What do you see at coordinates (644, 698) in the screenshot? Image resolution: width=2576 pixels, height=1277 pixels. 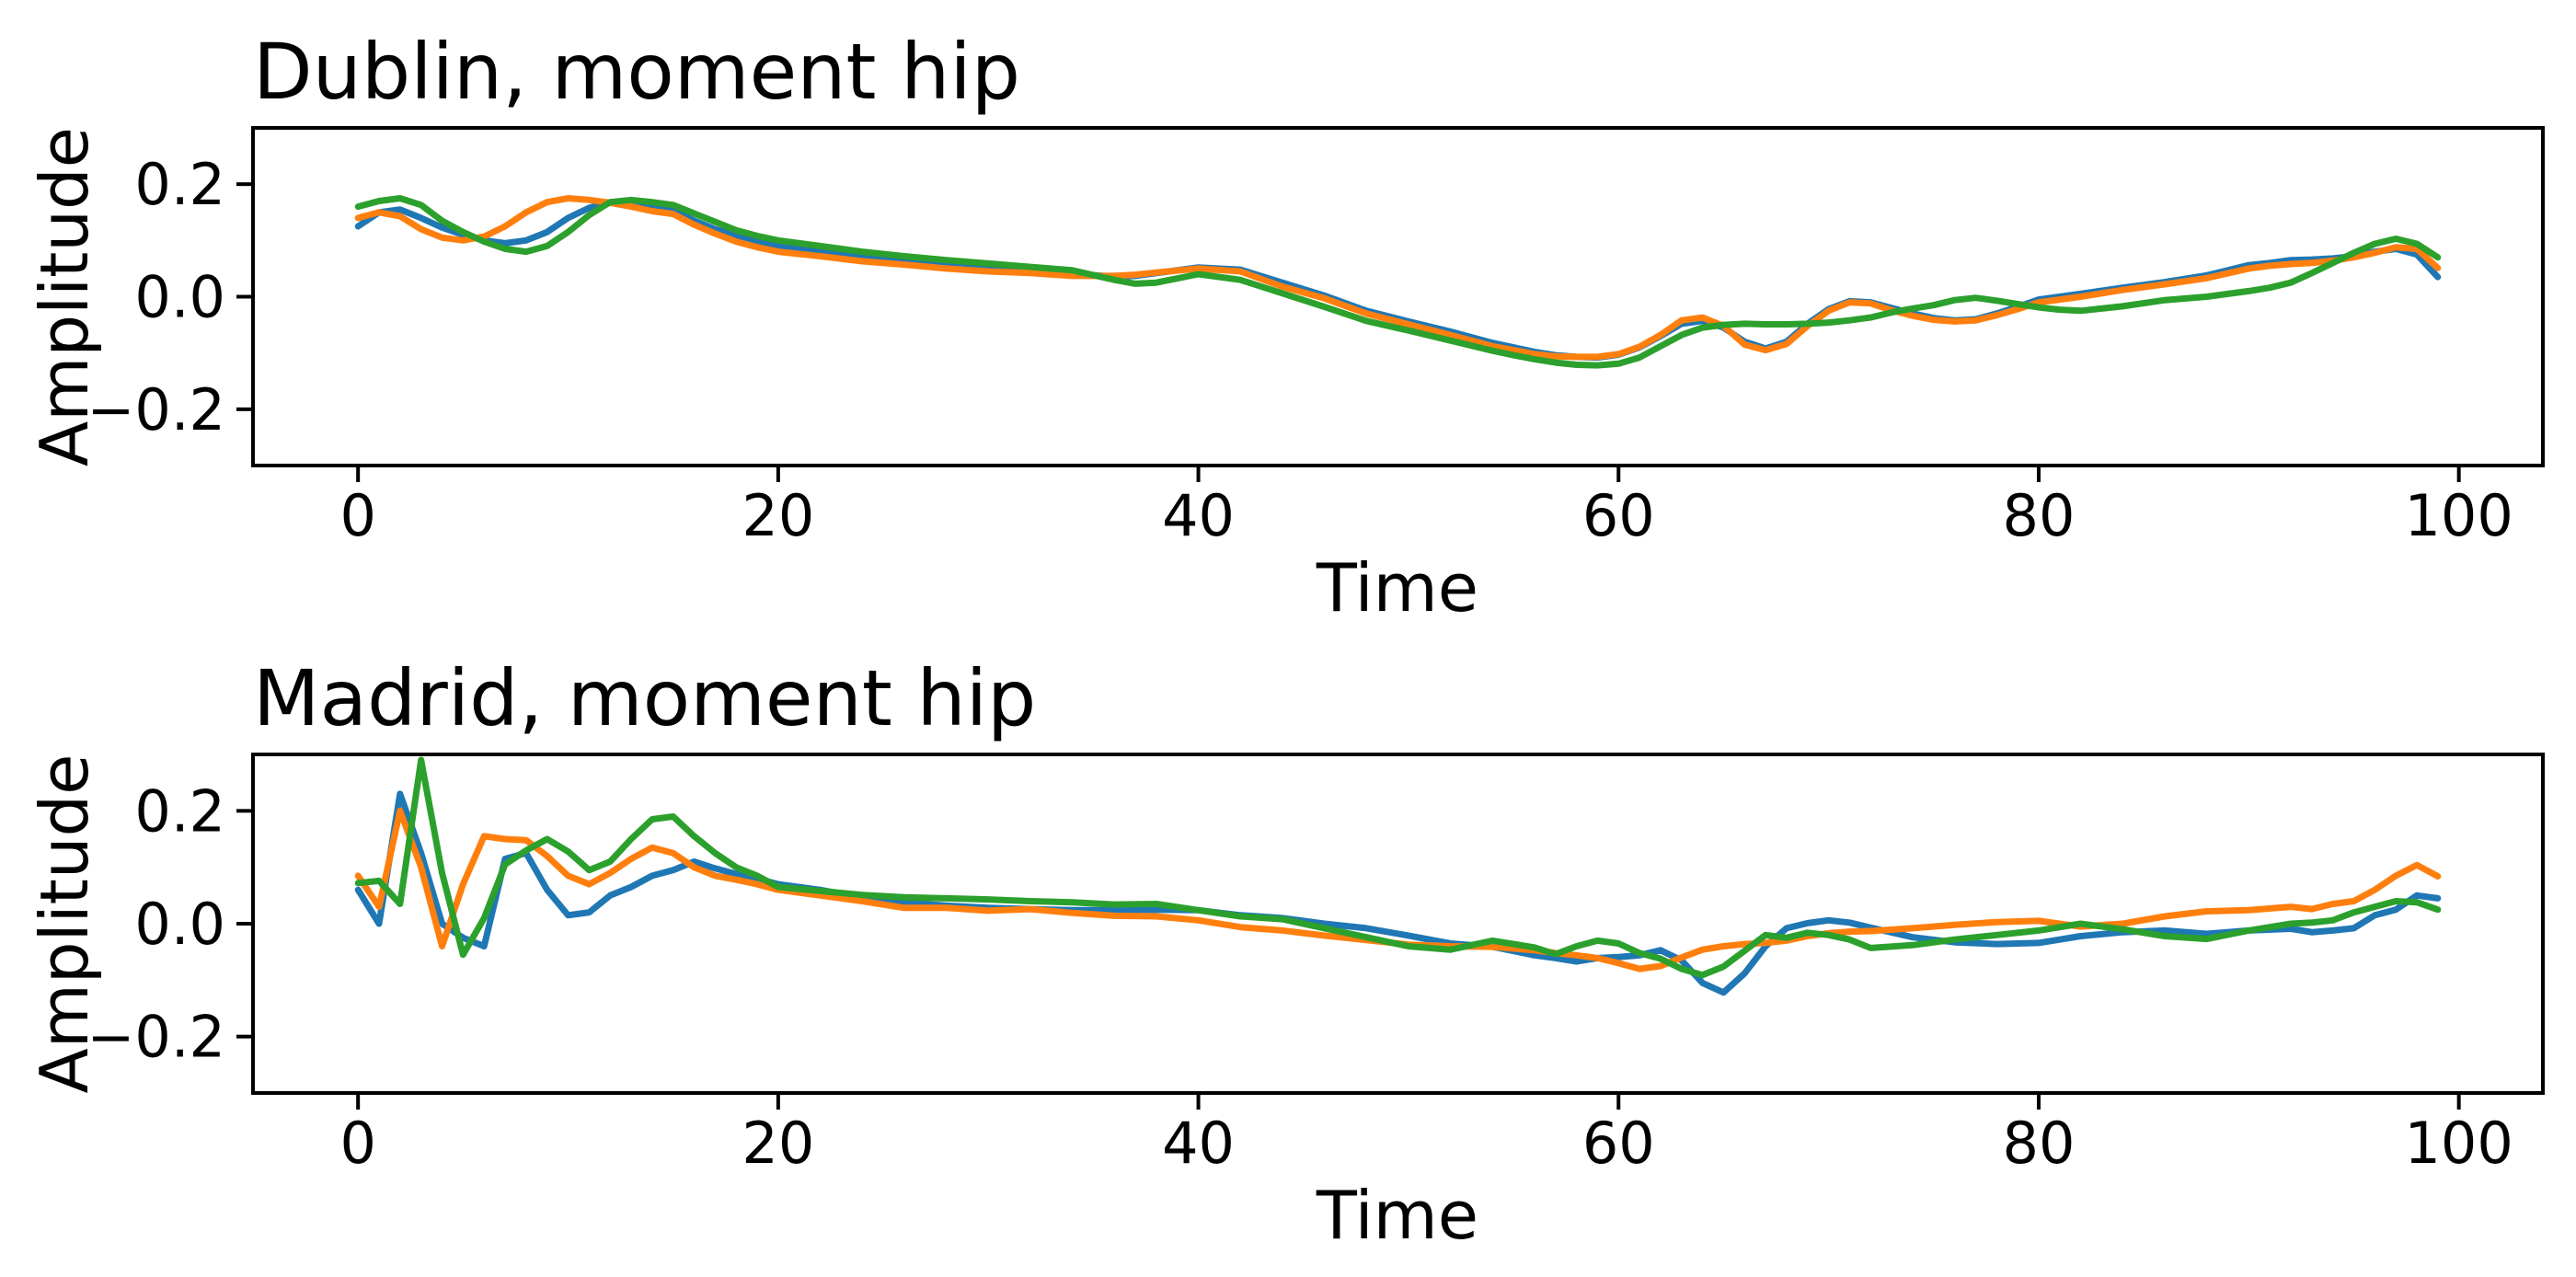 I see `chart-title-madrid: Madrid, moment hip` at bounding box center [644, 698].